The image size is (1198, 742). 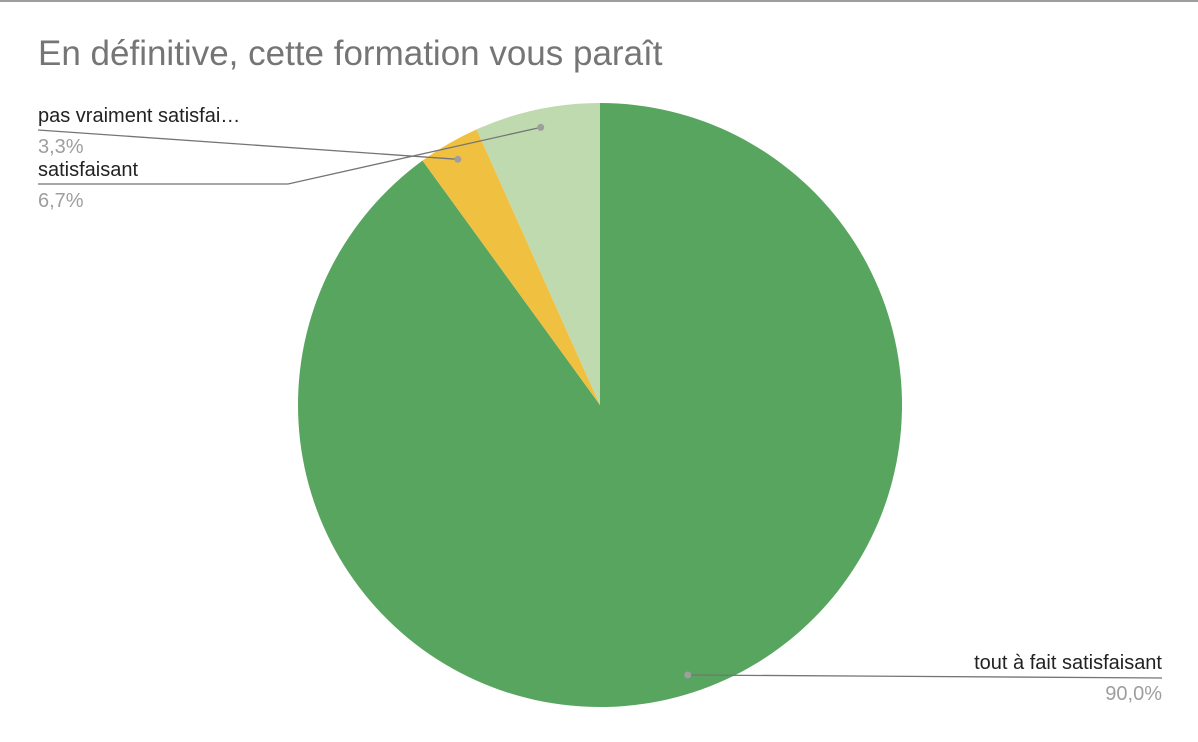 I want to click on leader-line-tout-a-fait-satisfaisant, so click(x=925, y=676).